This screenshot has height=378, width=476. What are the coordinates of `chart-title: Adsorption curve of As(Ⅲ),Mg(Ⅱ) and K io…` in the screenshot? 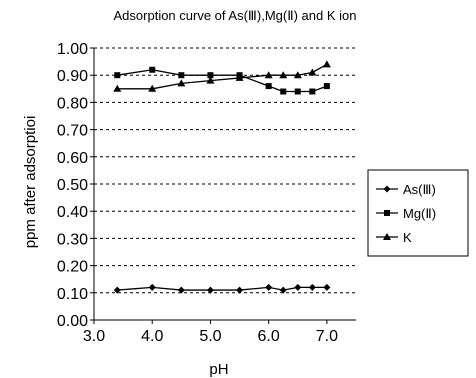 It's located at (235, 15).